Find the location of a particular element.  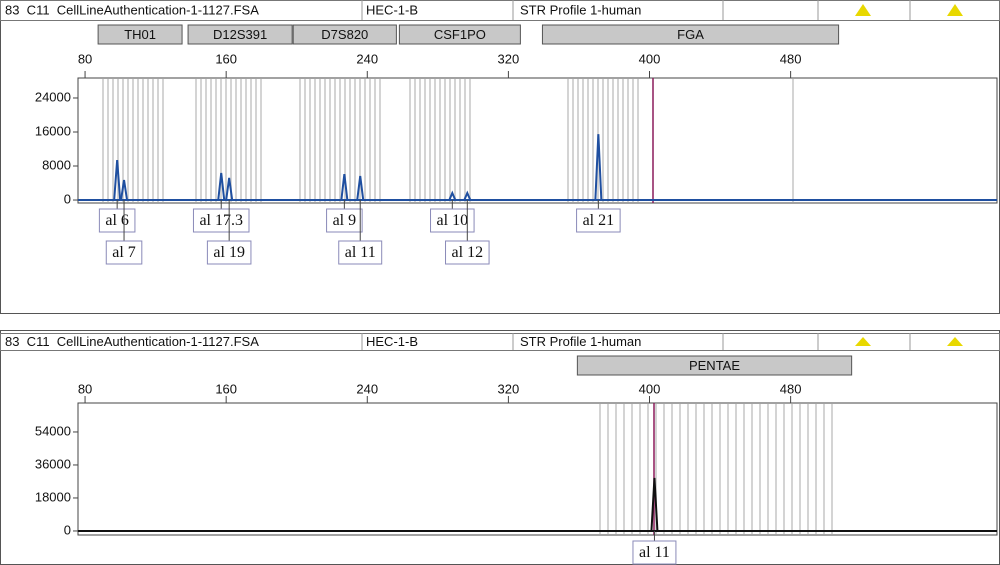

y-tick-label: 24000 is located at coordinates (53, 96).